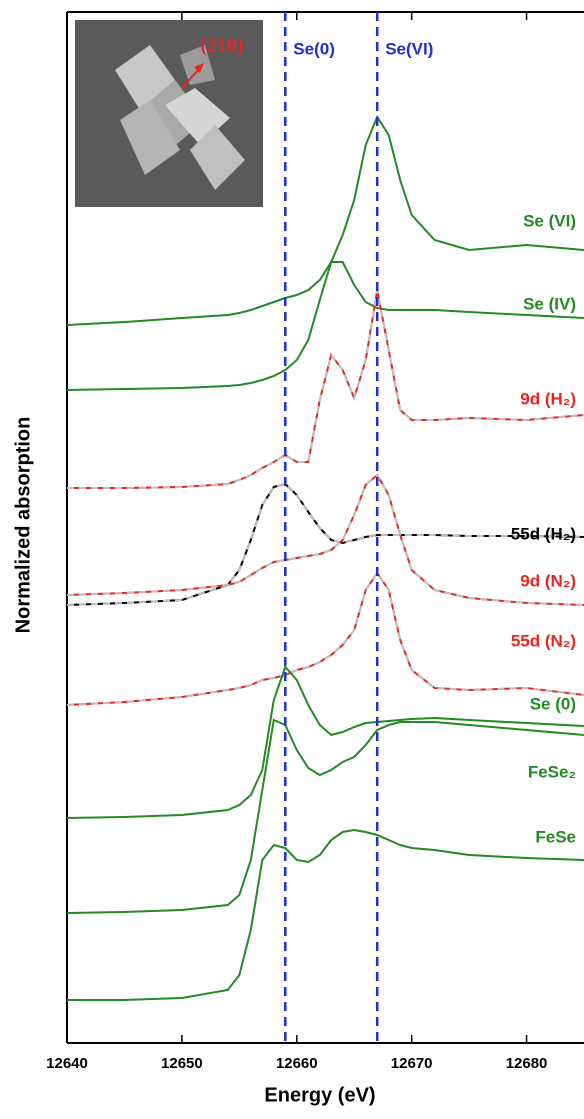  What do you see at coordinates (527, 1063) in the screenshot?
I see `x-tick-label: 12680` at bounding box center [527, 1063].